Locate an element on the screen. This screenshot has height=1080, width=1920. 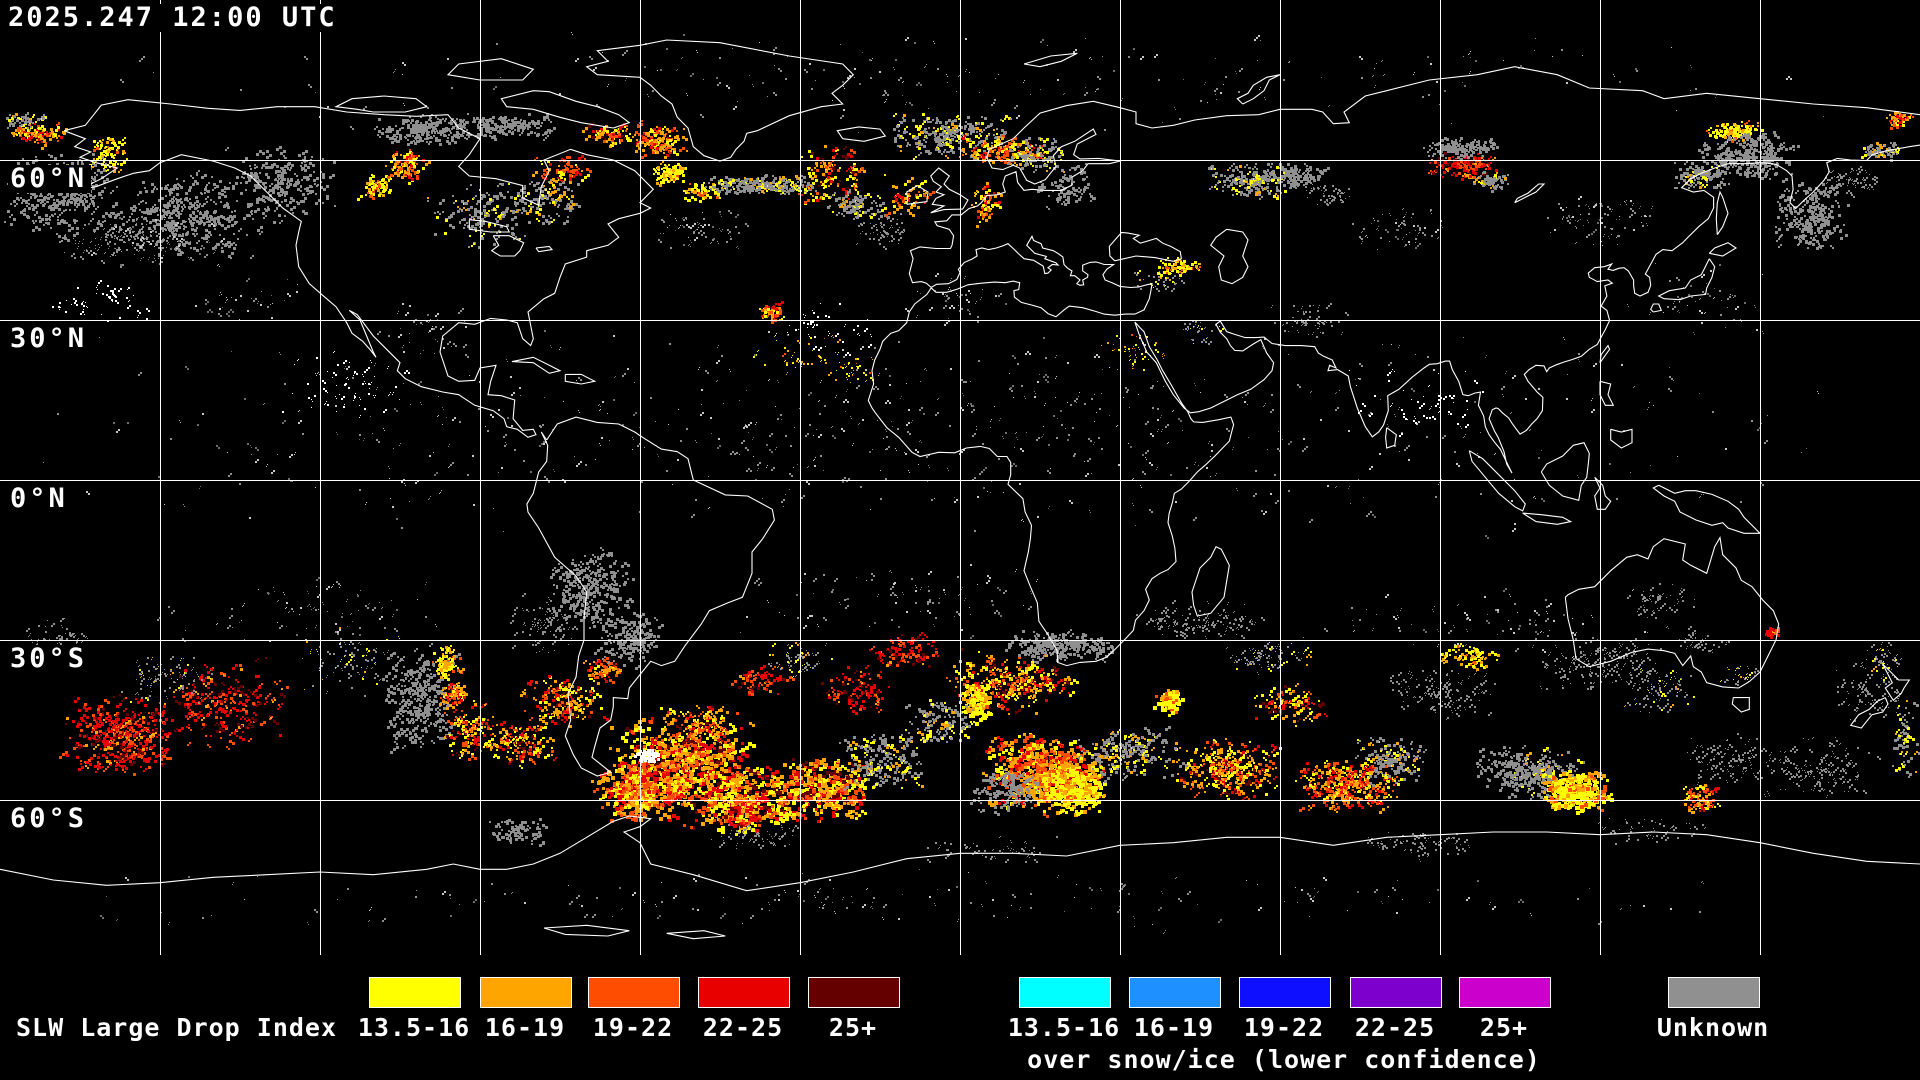
legend-swatch-liquid-13.5-16 is located at coordinates (415, 992).